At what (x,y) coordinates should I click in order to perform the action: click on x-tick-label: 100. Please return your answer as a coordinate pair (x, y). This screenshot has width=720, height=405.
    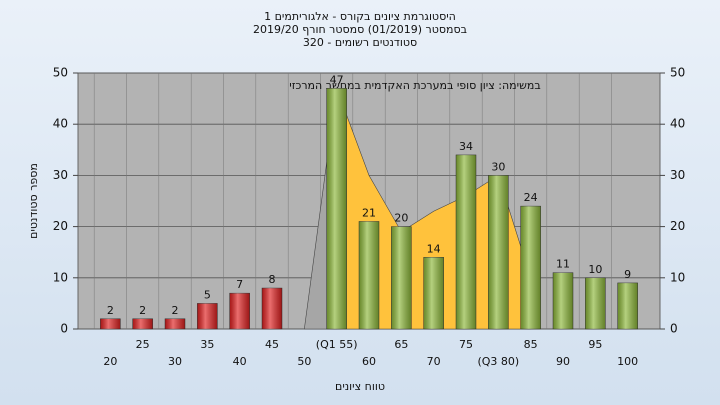
    Looking at the image, I should click on (627, 361).